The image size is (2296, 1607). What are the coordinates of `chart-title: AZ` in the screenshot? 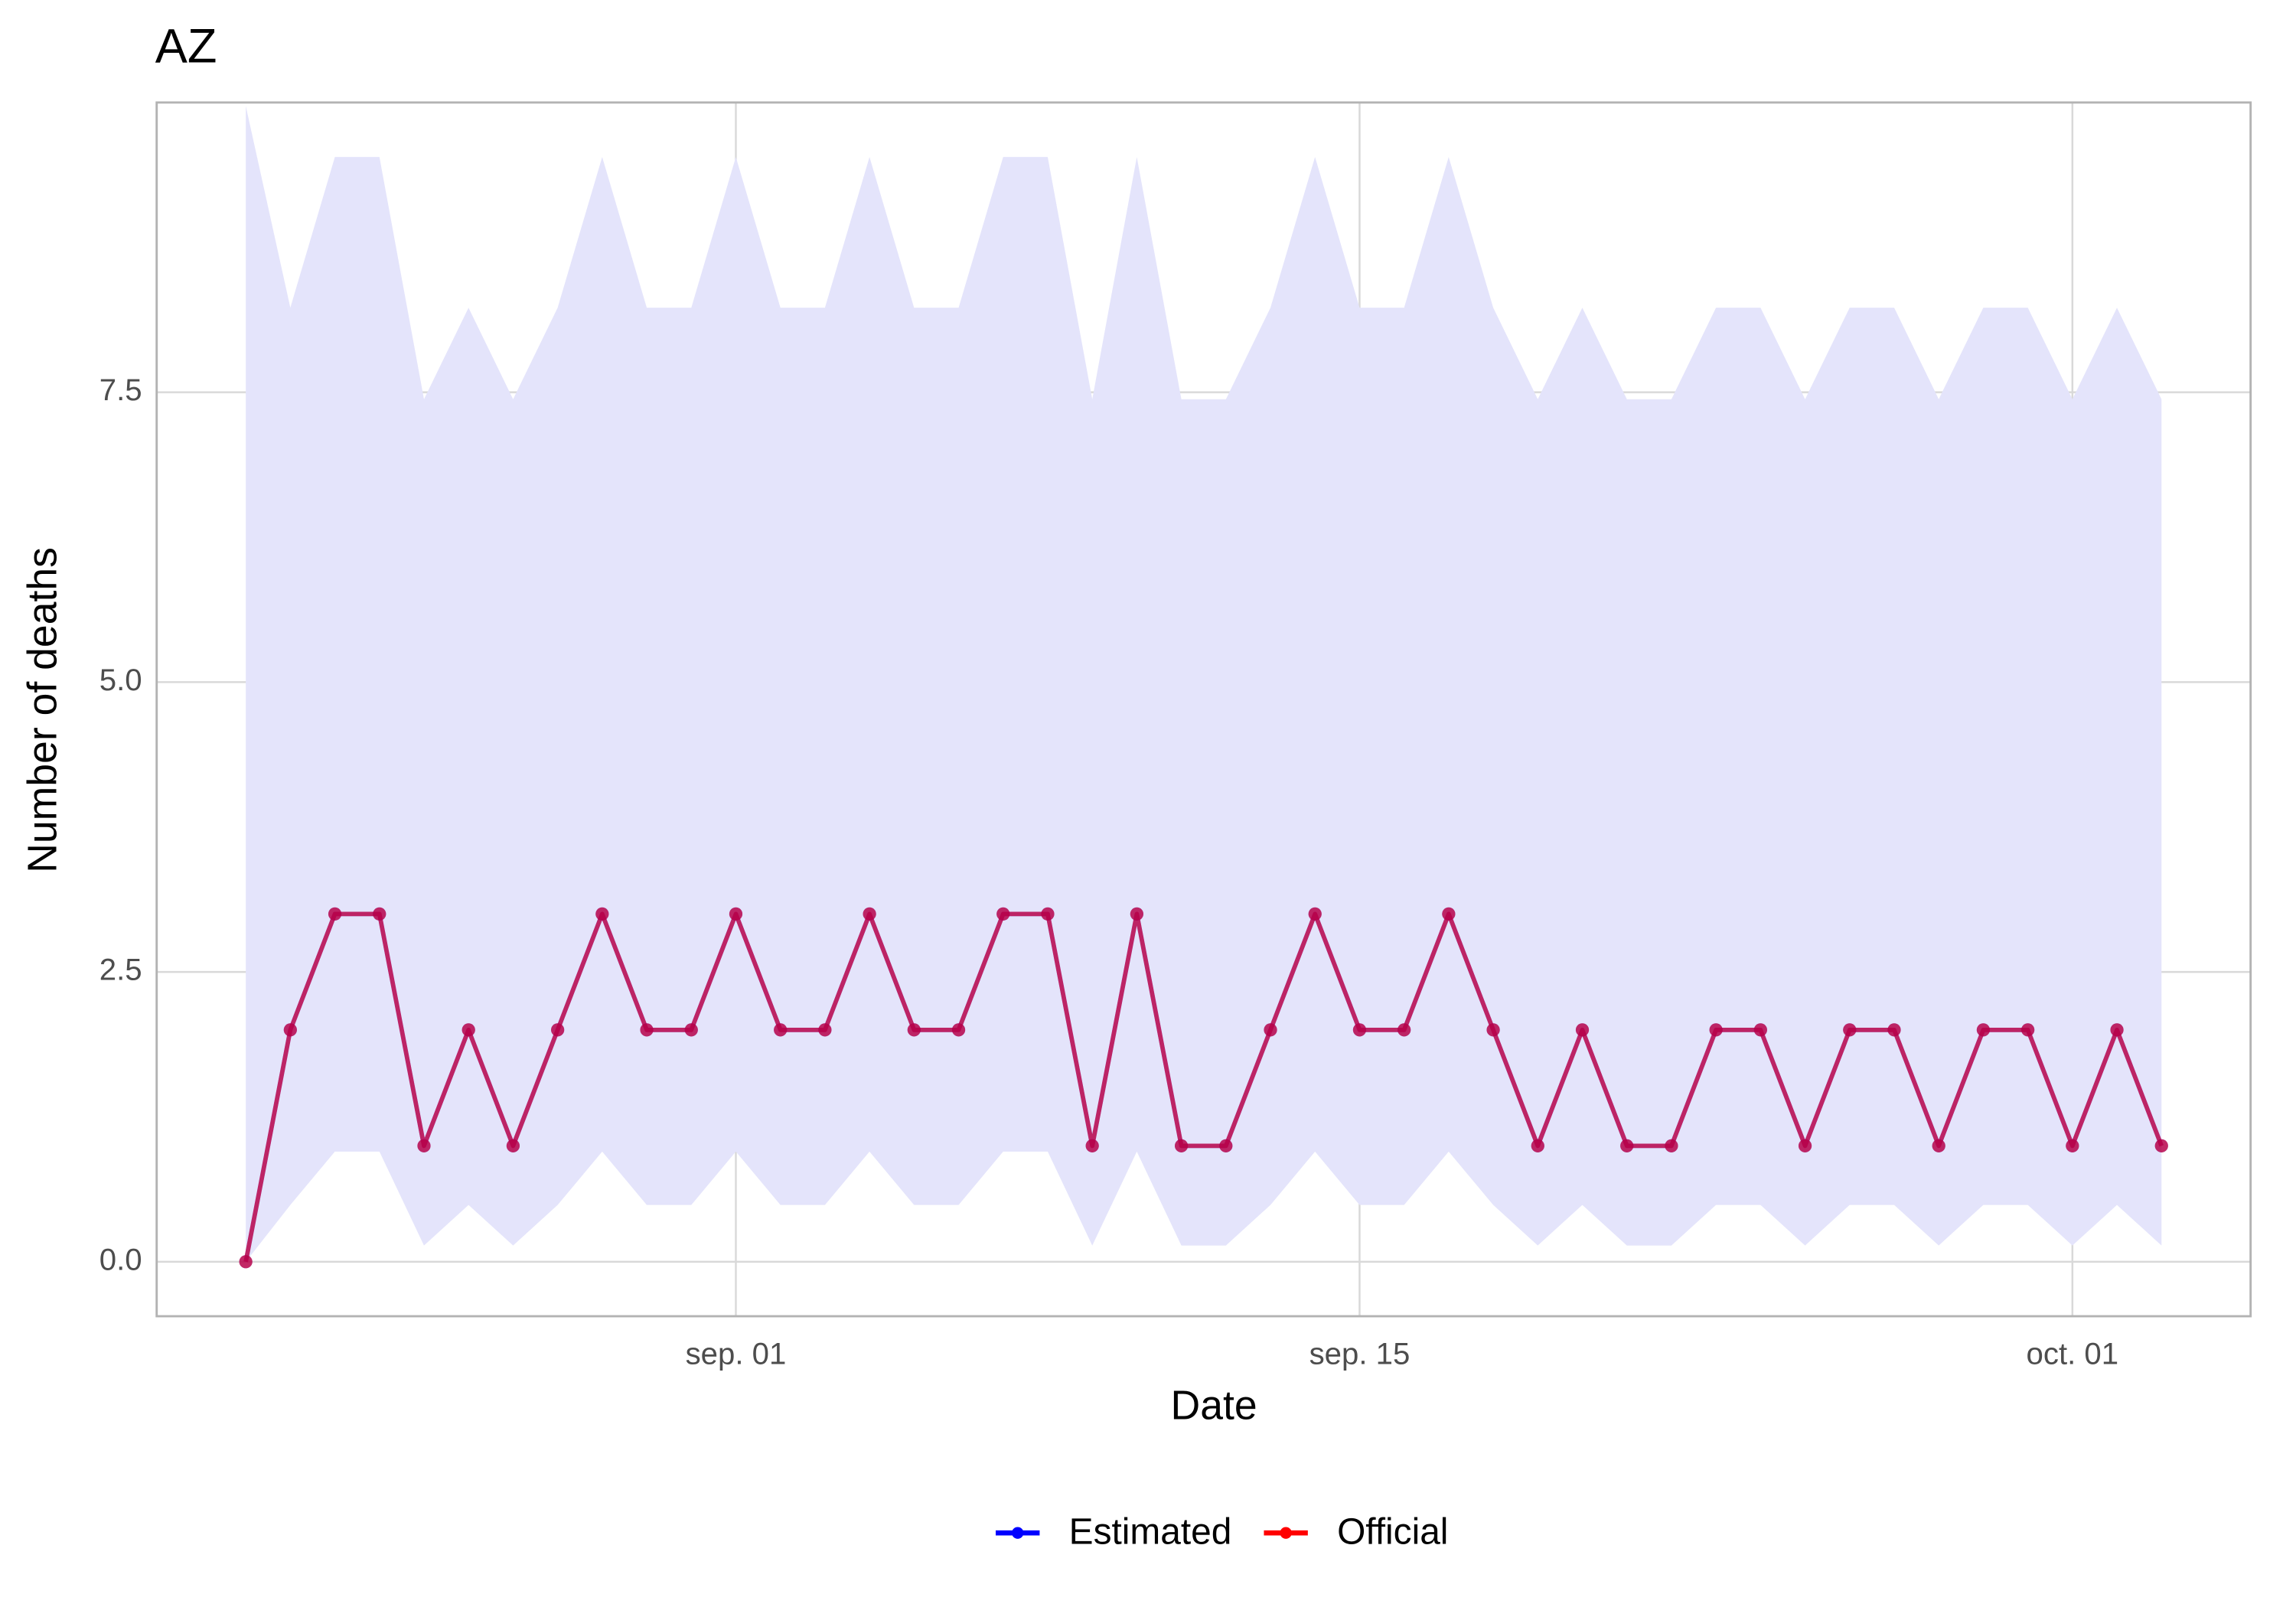 It's located at (186, 46).